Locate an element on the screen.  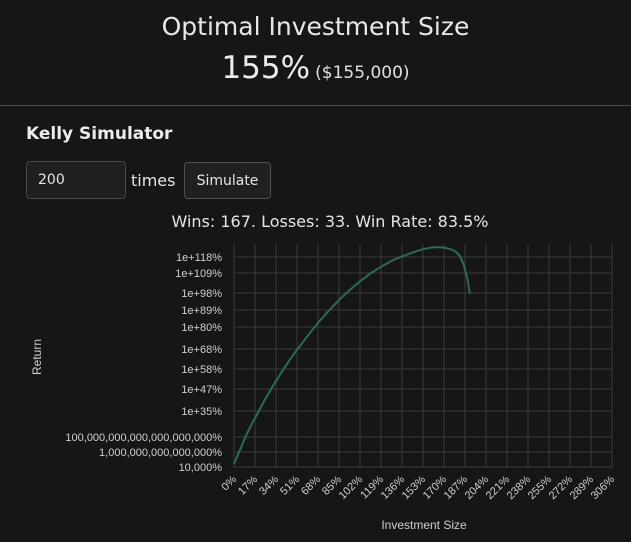
x-tick-label: 51% is located at coordinates (290, 485).